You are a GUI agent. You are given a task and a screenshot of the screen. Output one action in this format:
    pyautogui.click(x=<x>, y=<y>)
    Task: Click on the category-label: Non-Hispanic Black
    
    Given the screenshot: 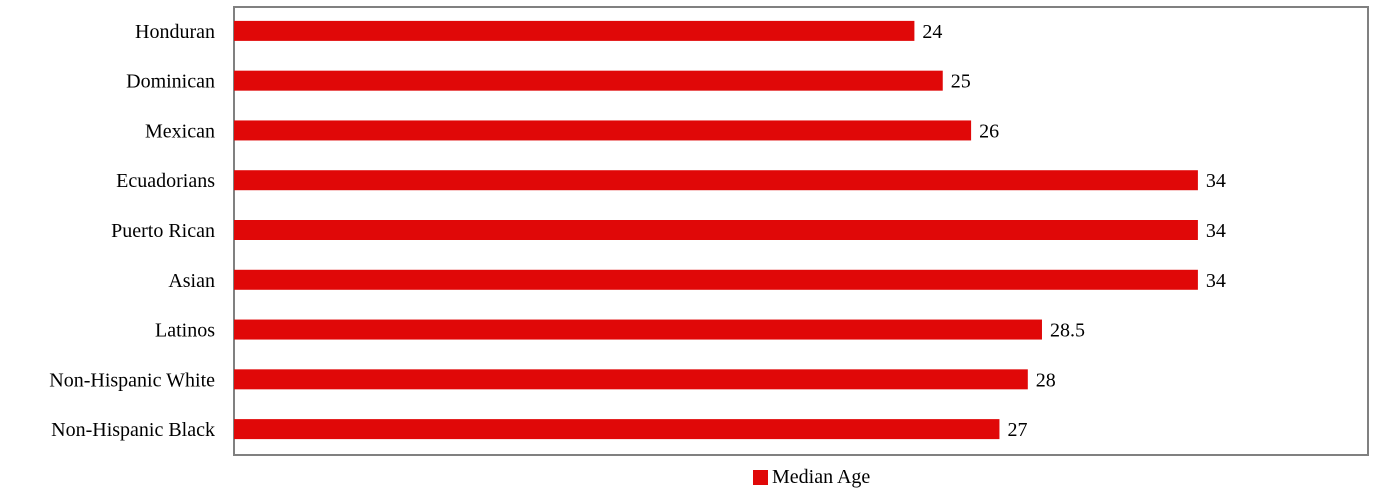 What is the action you would take?
    pyautogui.click(x=133, y=430)
    